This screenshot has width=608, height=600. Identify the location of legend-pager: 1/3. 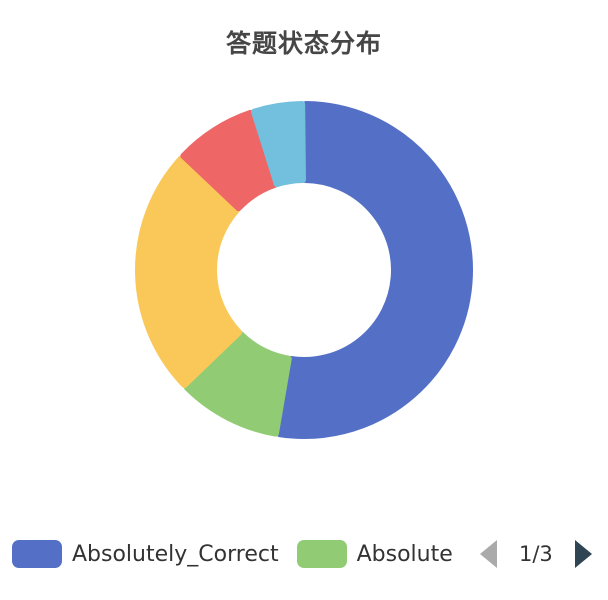
(541, 554).